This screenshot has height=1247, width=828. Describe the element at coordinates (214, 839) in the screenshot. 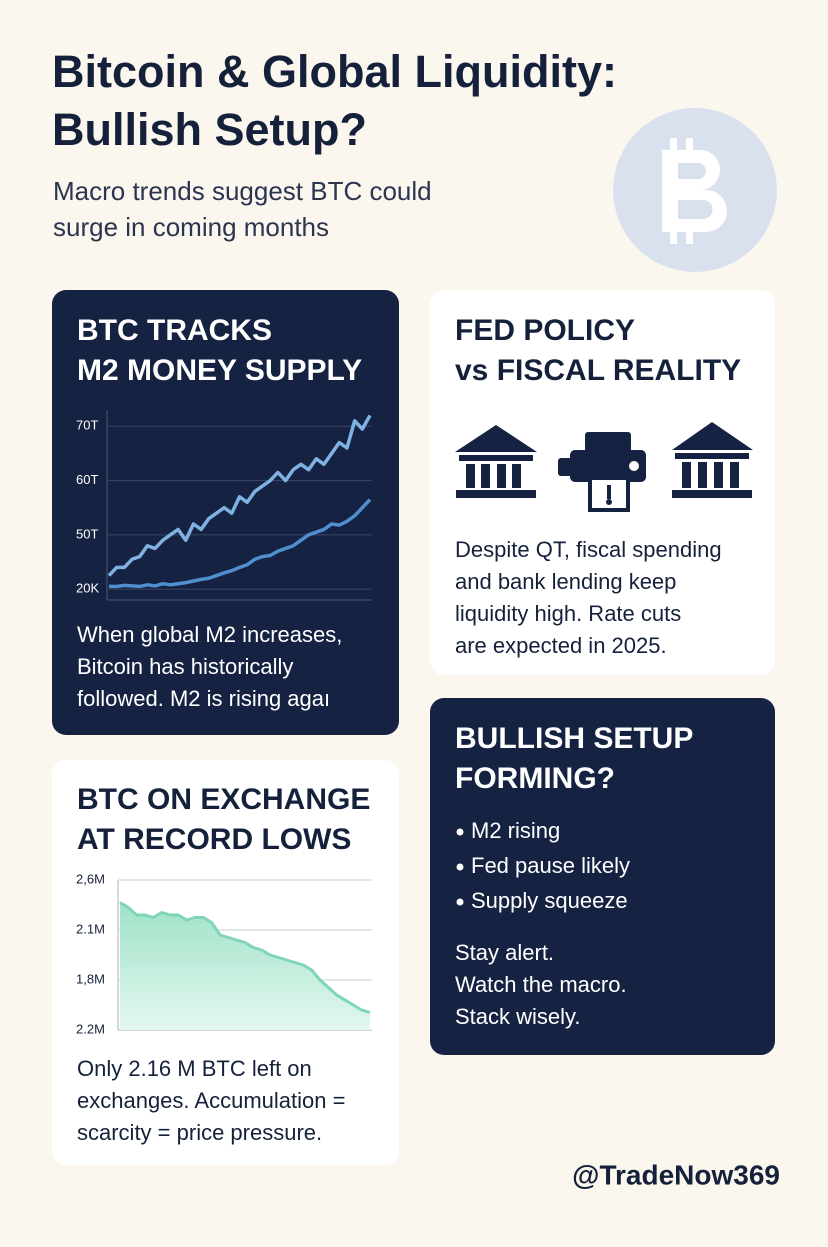

I see `card-title: AT RECORD LOWS` at that location.